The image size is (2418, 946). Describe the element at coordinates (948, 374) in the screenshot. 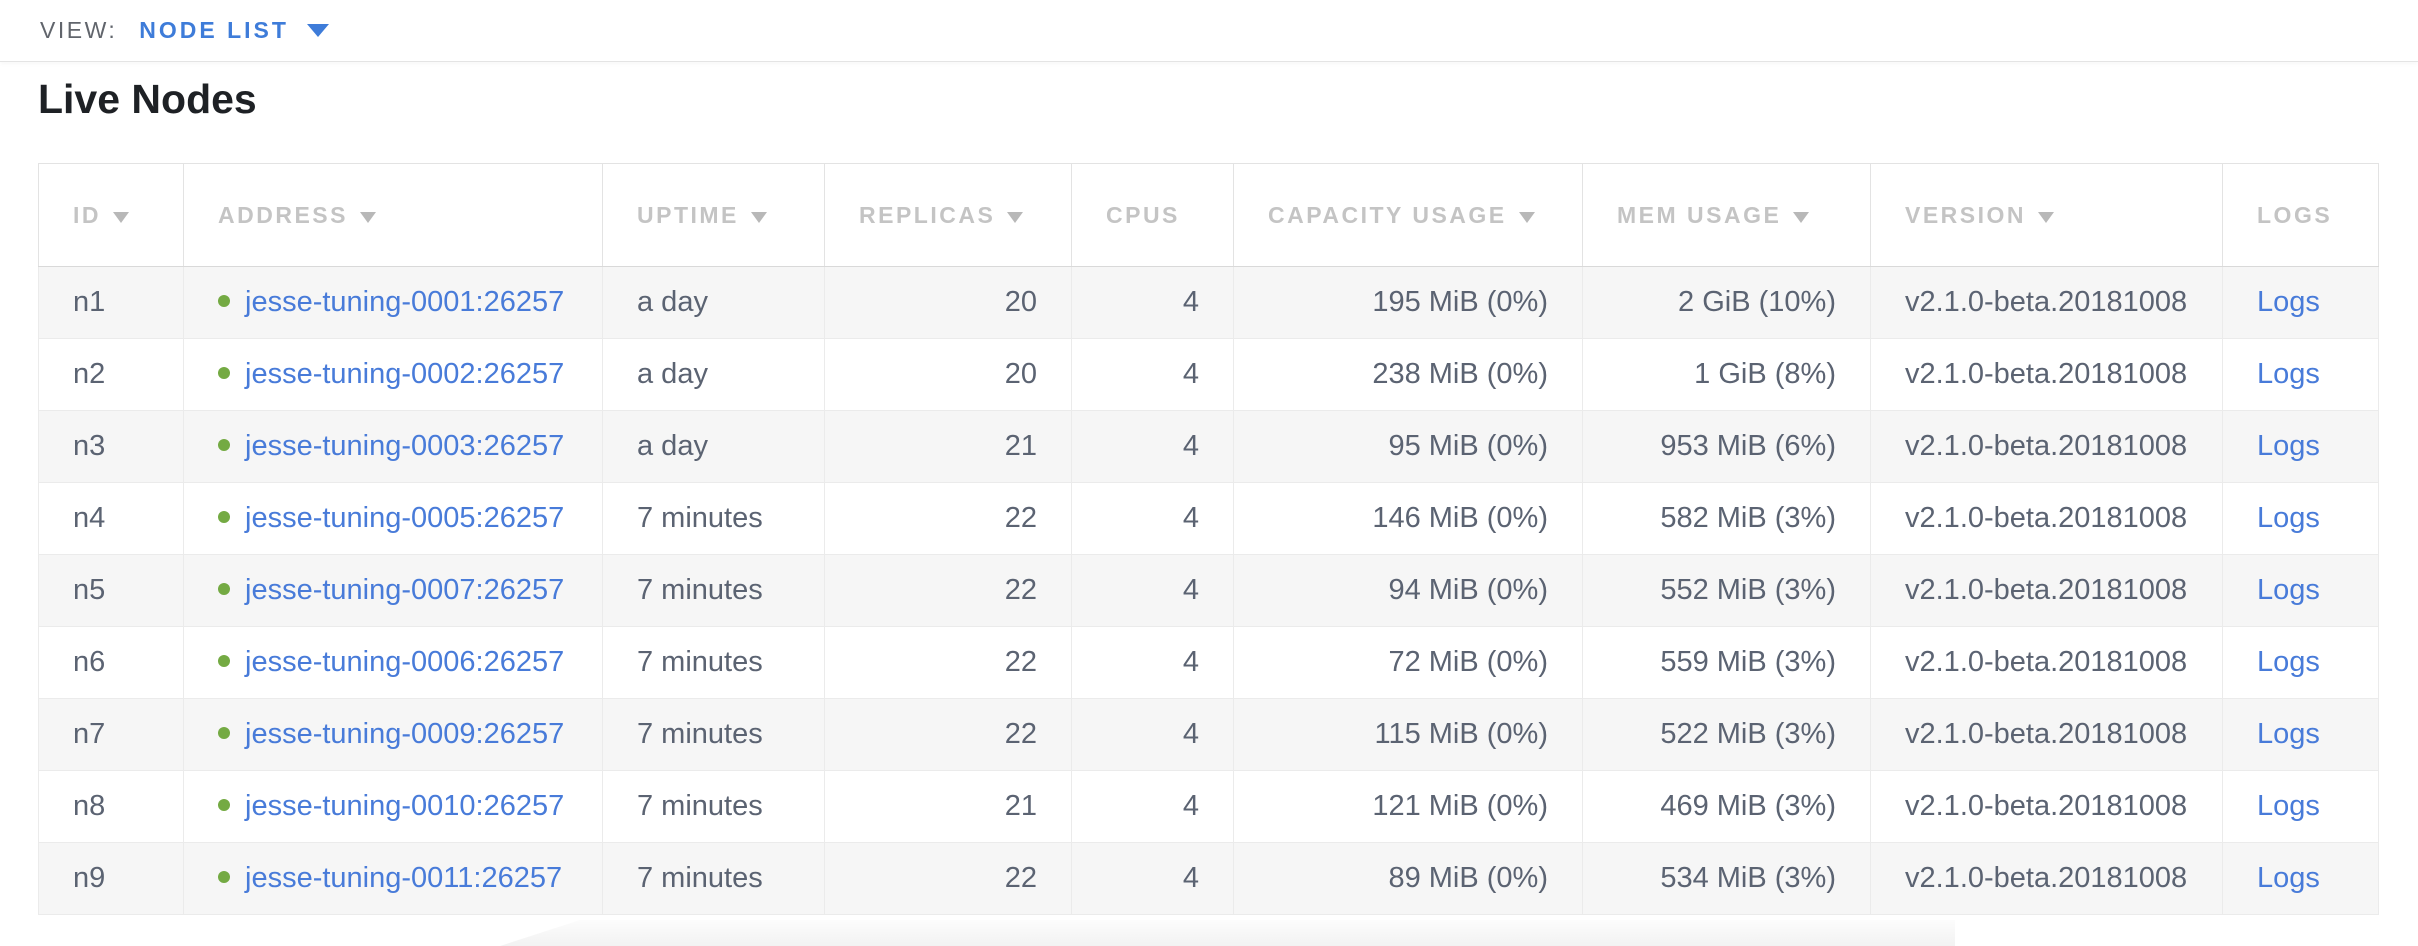

I see `node-replicas-cell: 20` at that location.